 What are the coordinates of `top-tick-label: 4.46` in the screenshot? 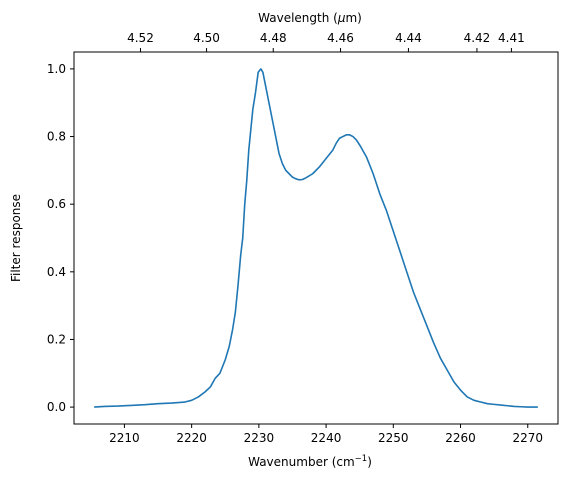 It's located at (340, 38).